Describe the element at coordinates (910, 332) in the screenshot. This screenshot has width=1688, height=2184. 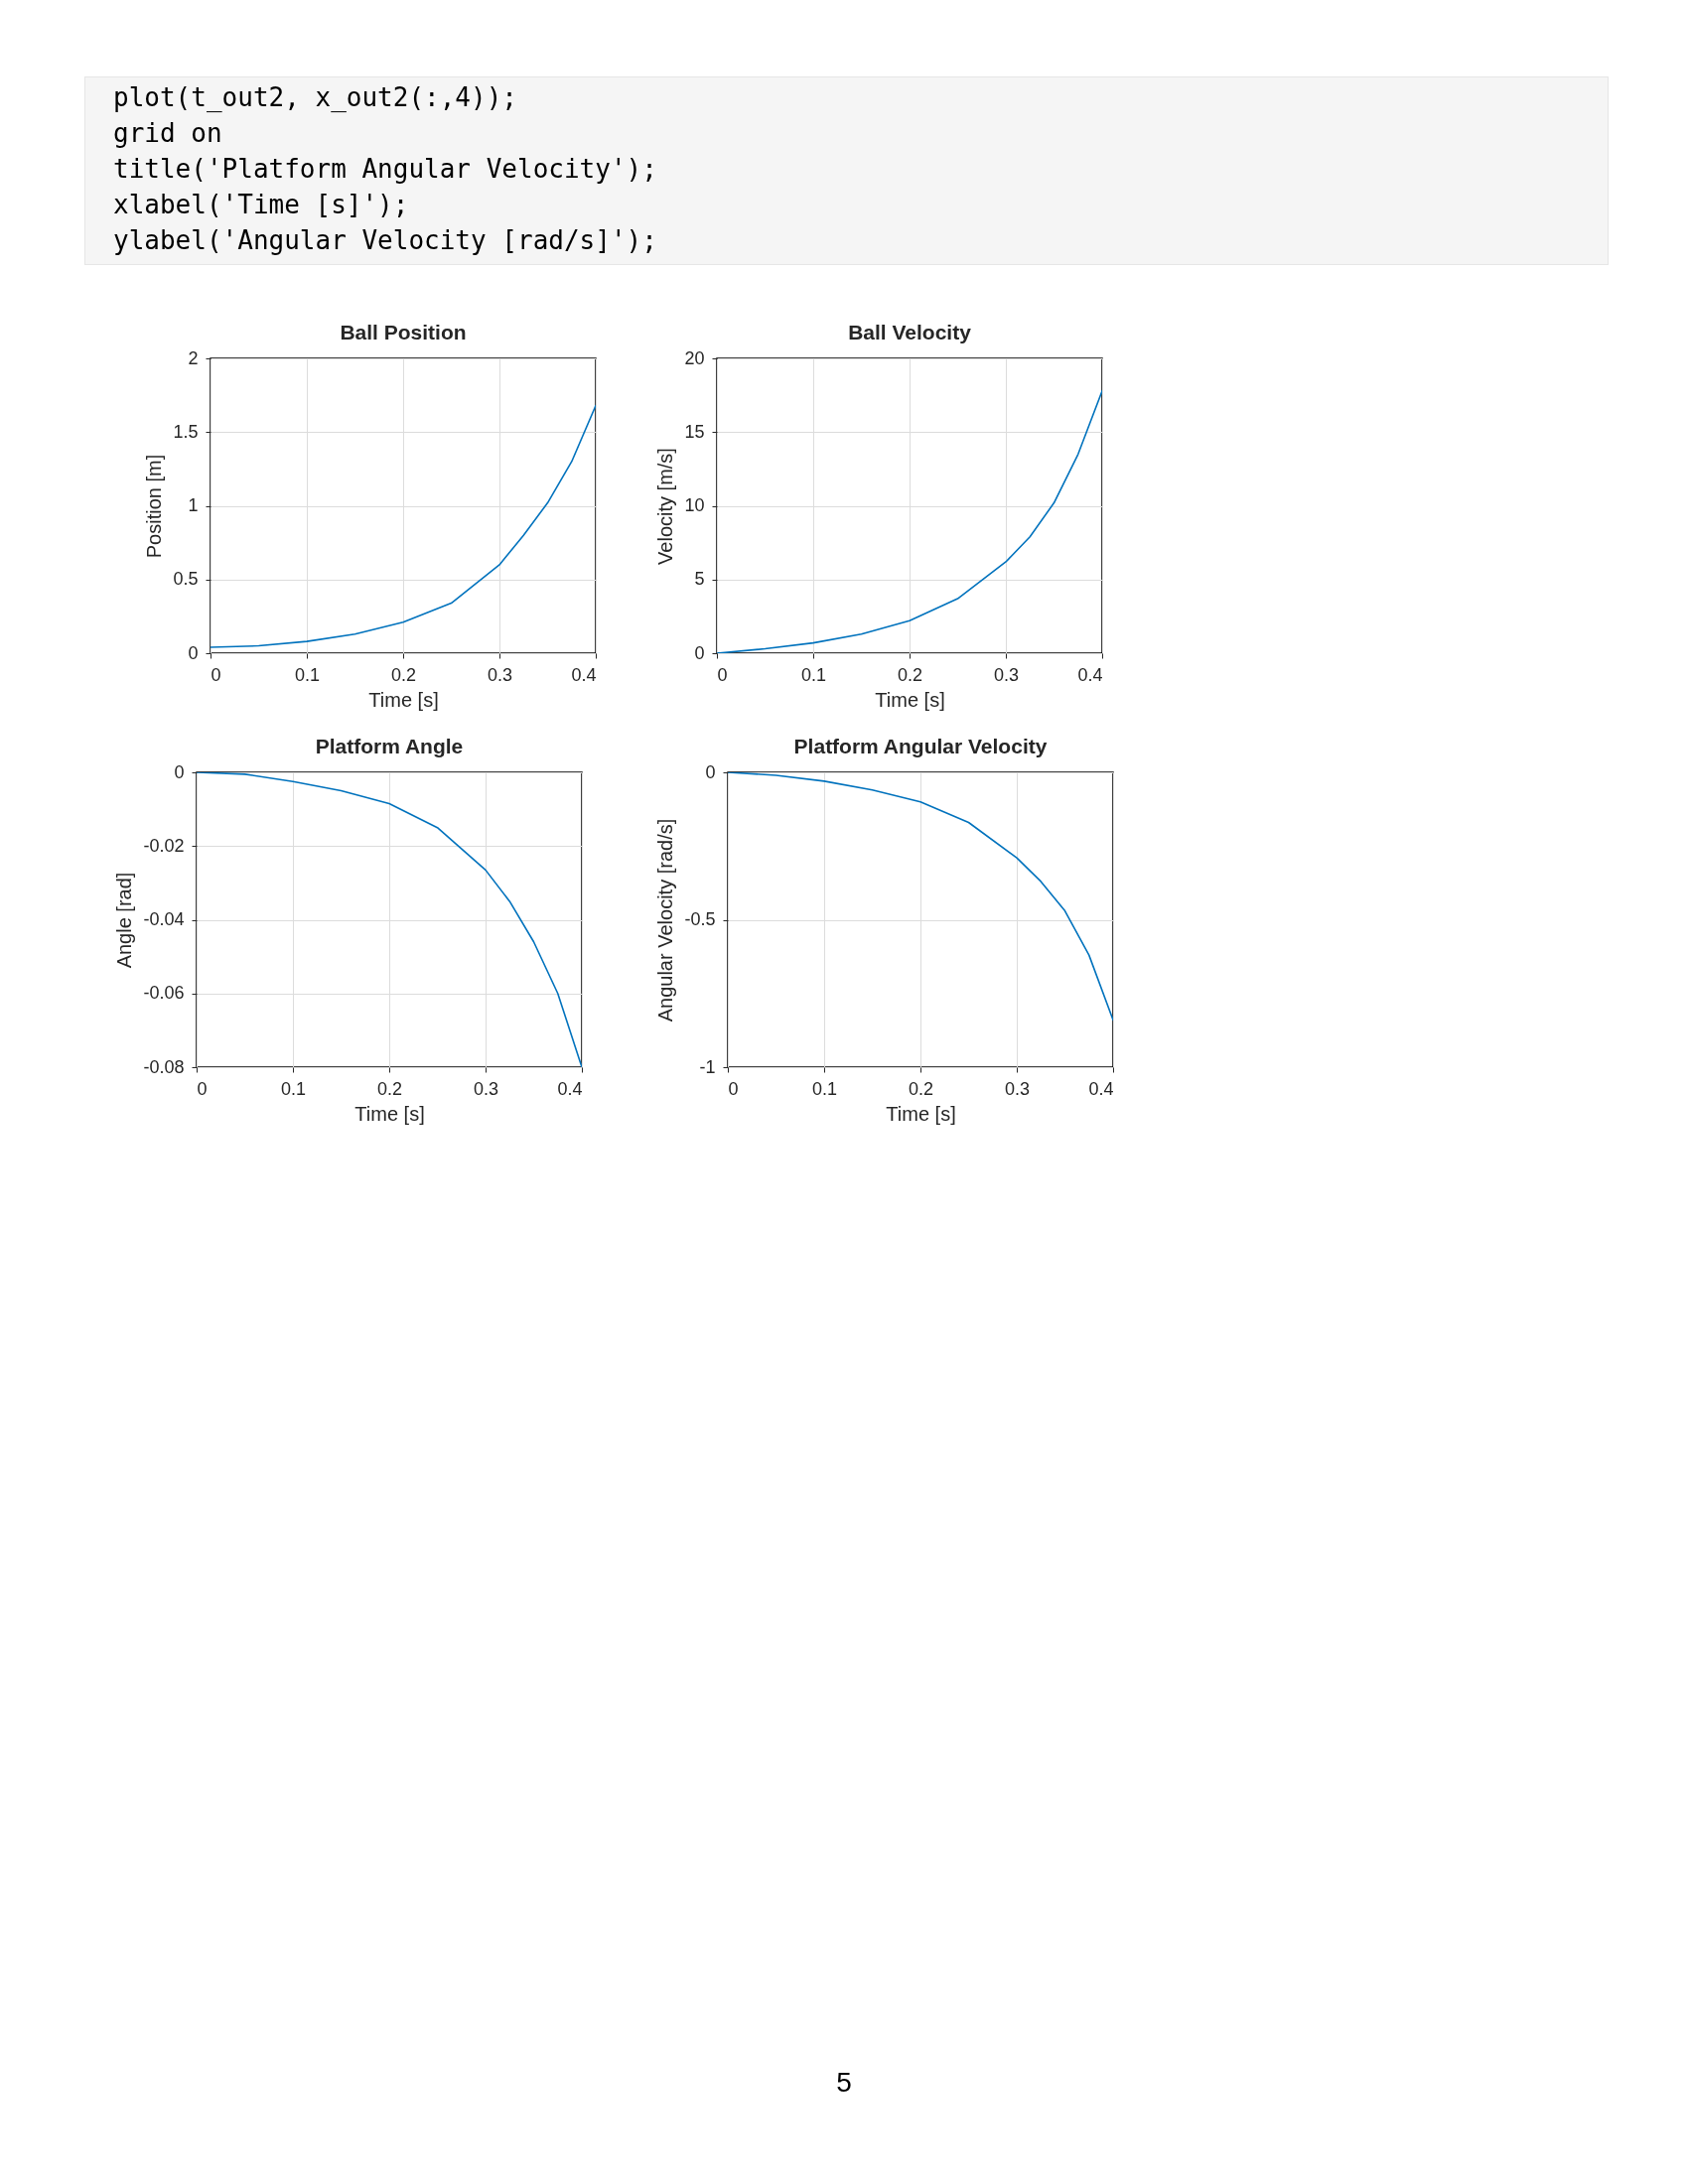
I see `chart-title: Ball Velocity` at that location.